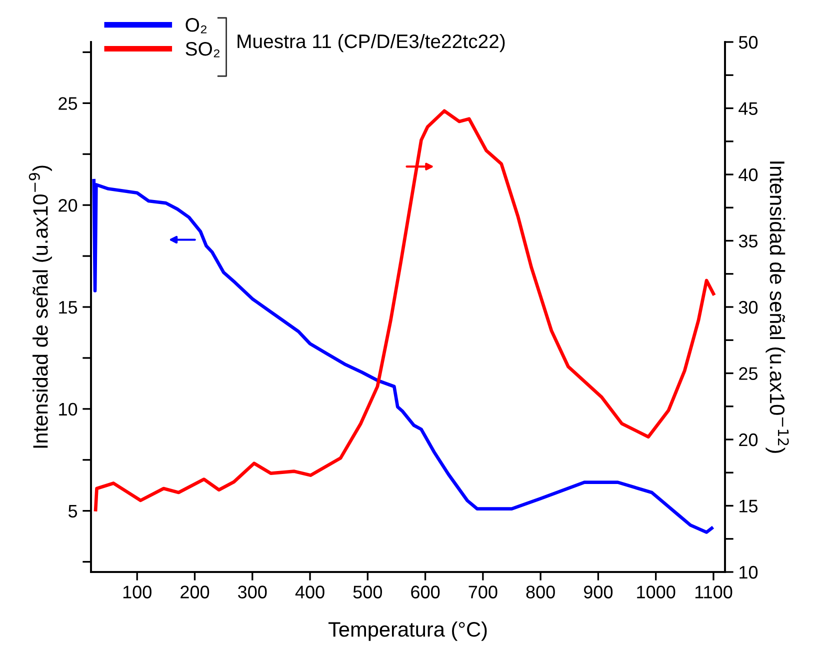 Image resolution: width=814 pixels, height=662 pixels. What do you see at coordinates (309, 592) in the screenshot?
I see `x-tick-label: 400` at bounding box center [309, 592].